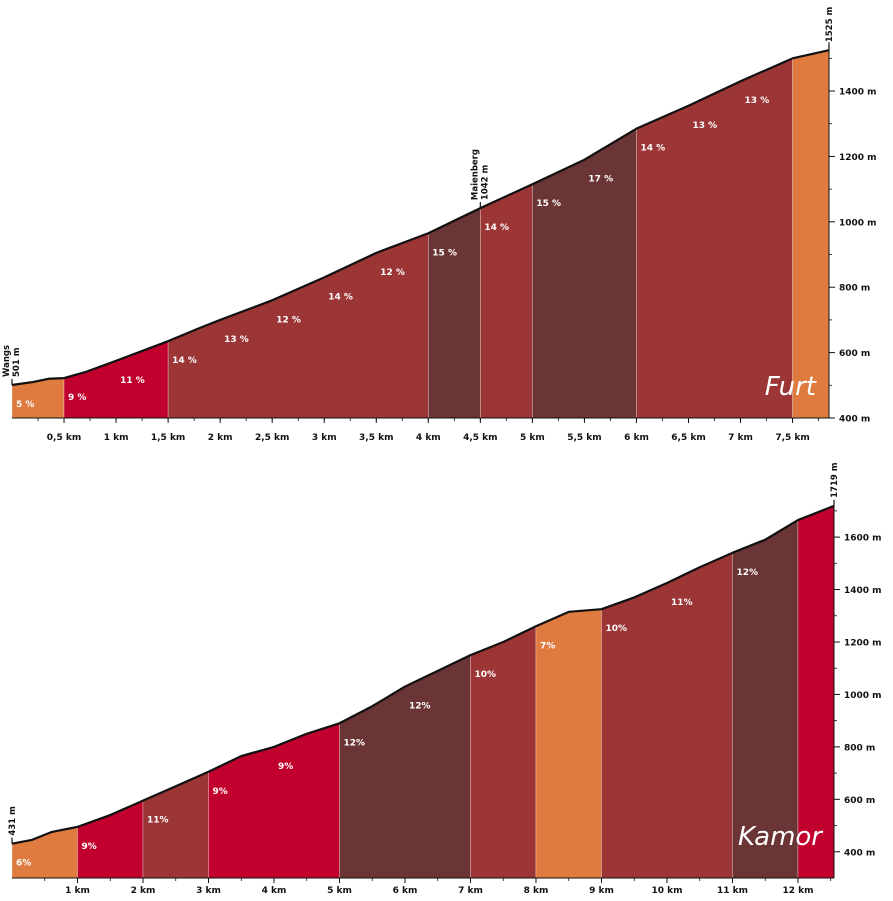  I want to click on x-tick-label: 5,5 km, so click(584, 438).